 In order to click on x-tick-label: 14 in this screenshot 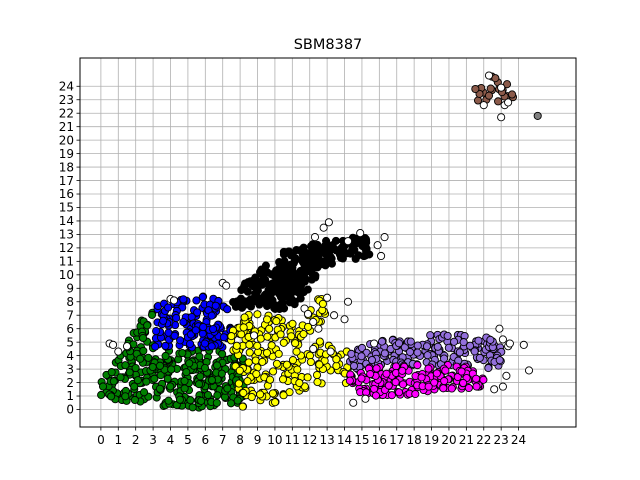, I will do `click(344, 440)`.